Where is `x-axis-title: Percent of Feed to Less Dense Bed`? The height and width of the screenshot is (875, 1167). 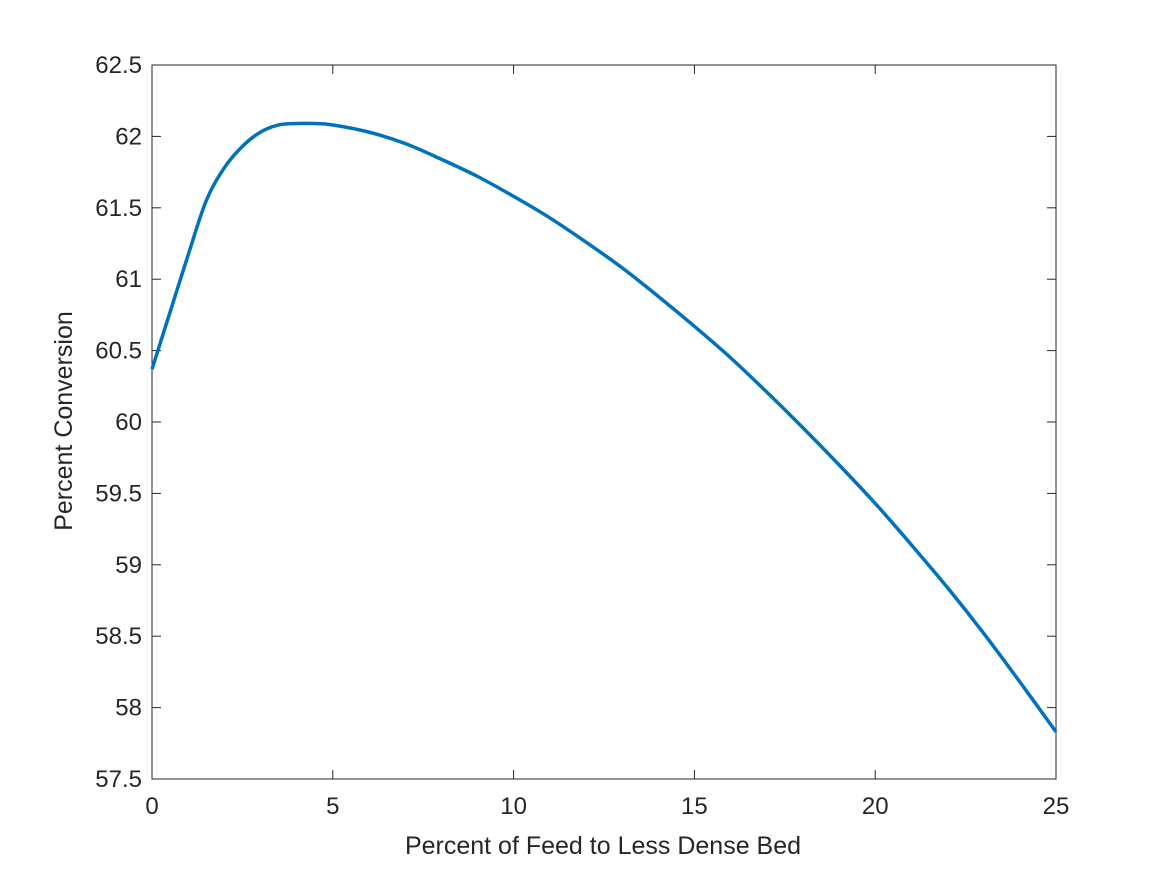
x-axis-title: Percent of Feed to Less Dense Bed is located at coordinates (603, 846).